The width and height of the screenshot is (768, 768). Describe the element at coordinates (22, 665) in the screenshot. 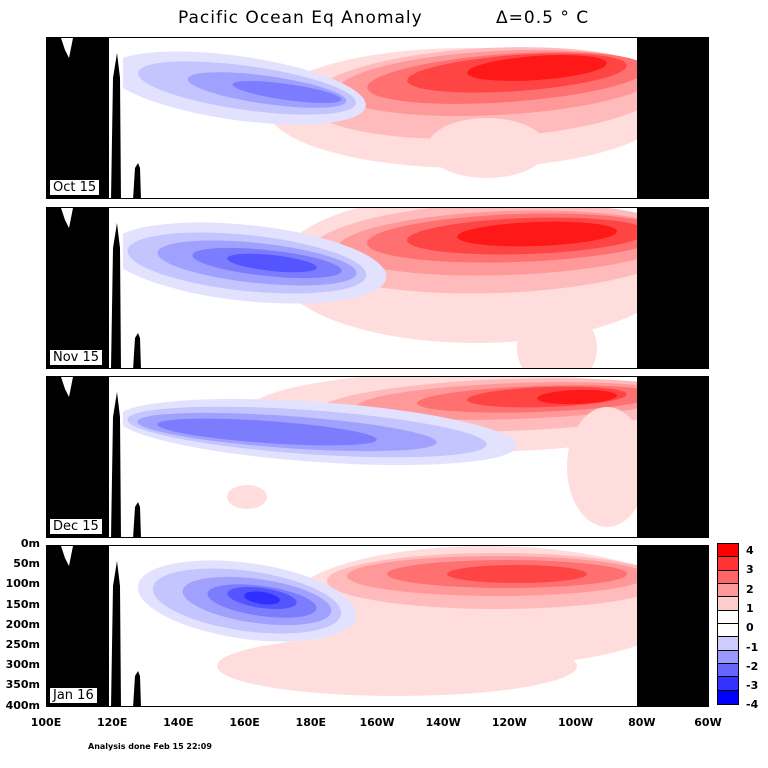

I see `y-tick-label: 300m` at that location.